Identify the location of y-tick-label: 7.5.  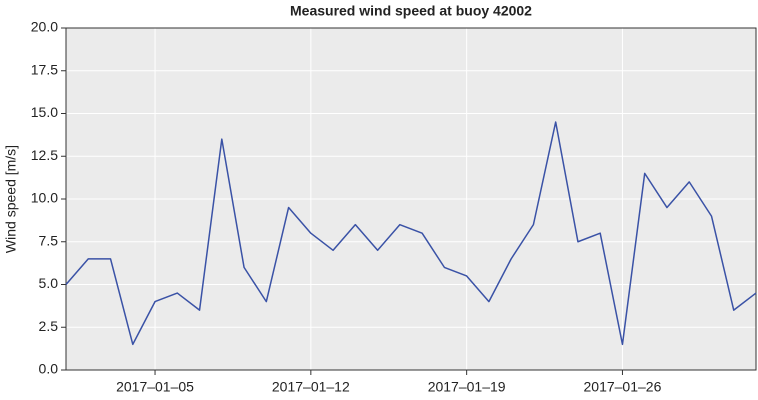
(49, 240).